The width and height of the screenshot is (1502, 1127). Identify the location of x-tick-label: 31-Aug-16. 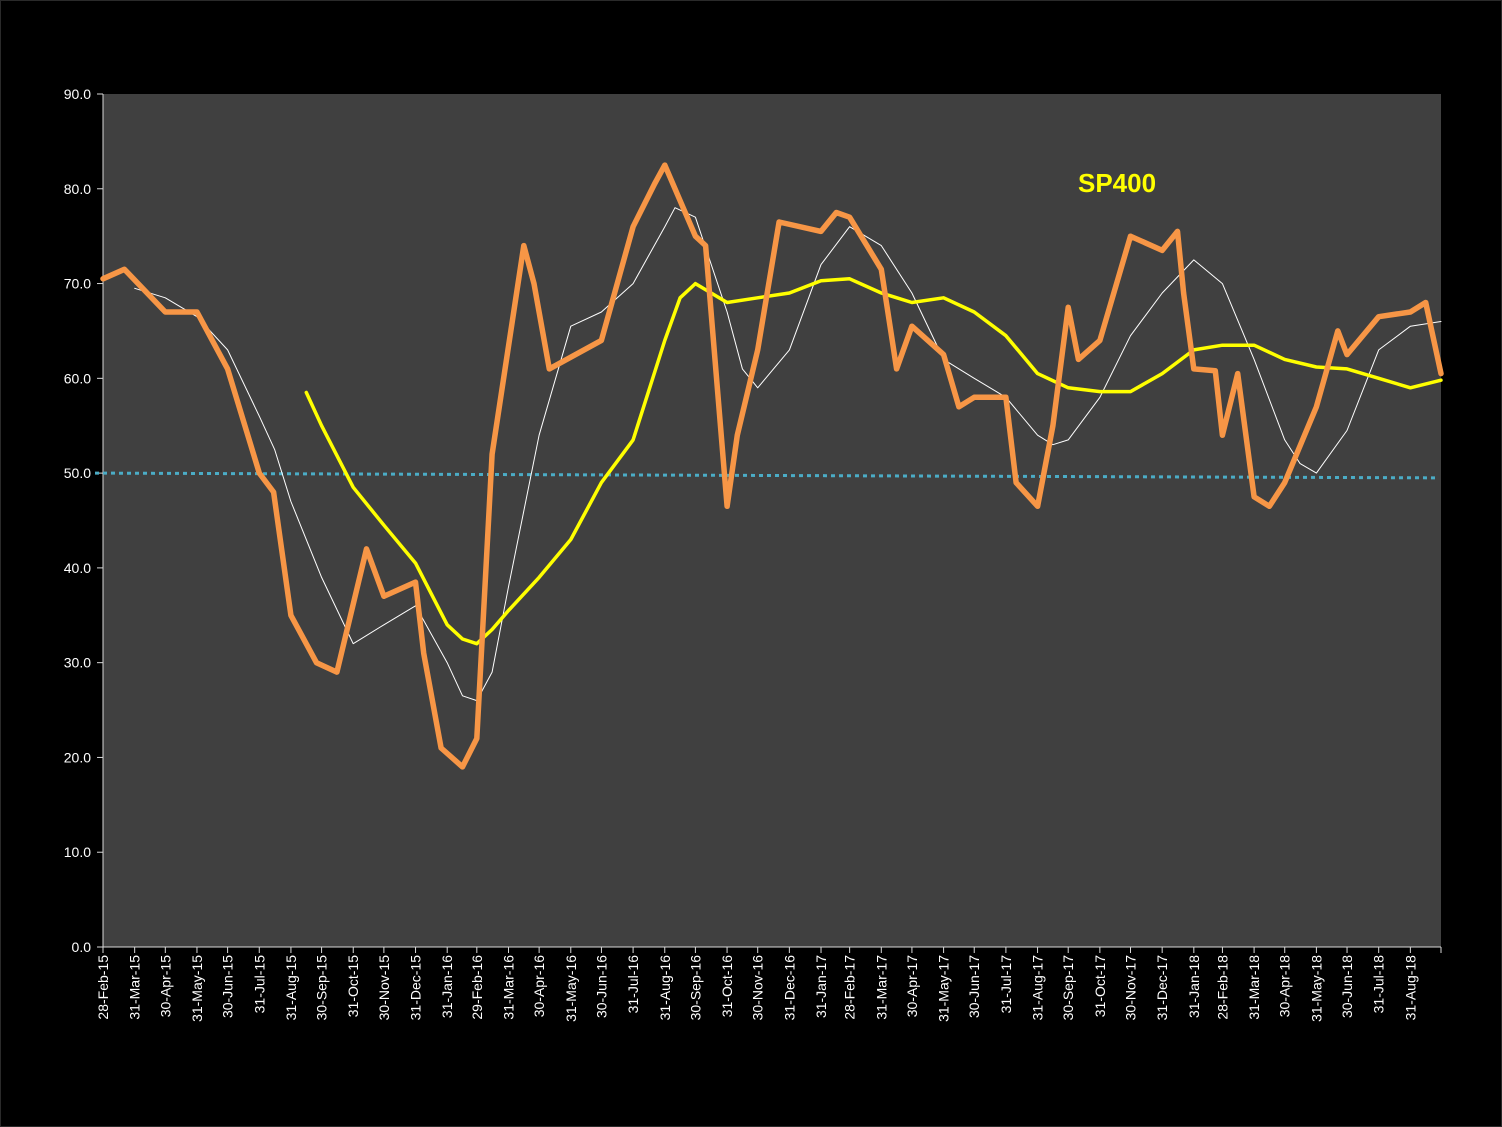
(665, 988).